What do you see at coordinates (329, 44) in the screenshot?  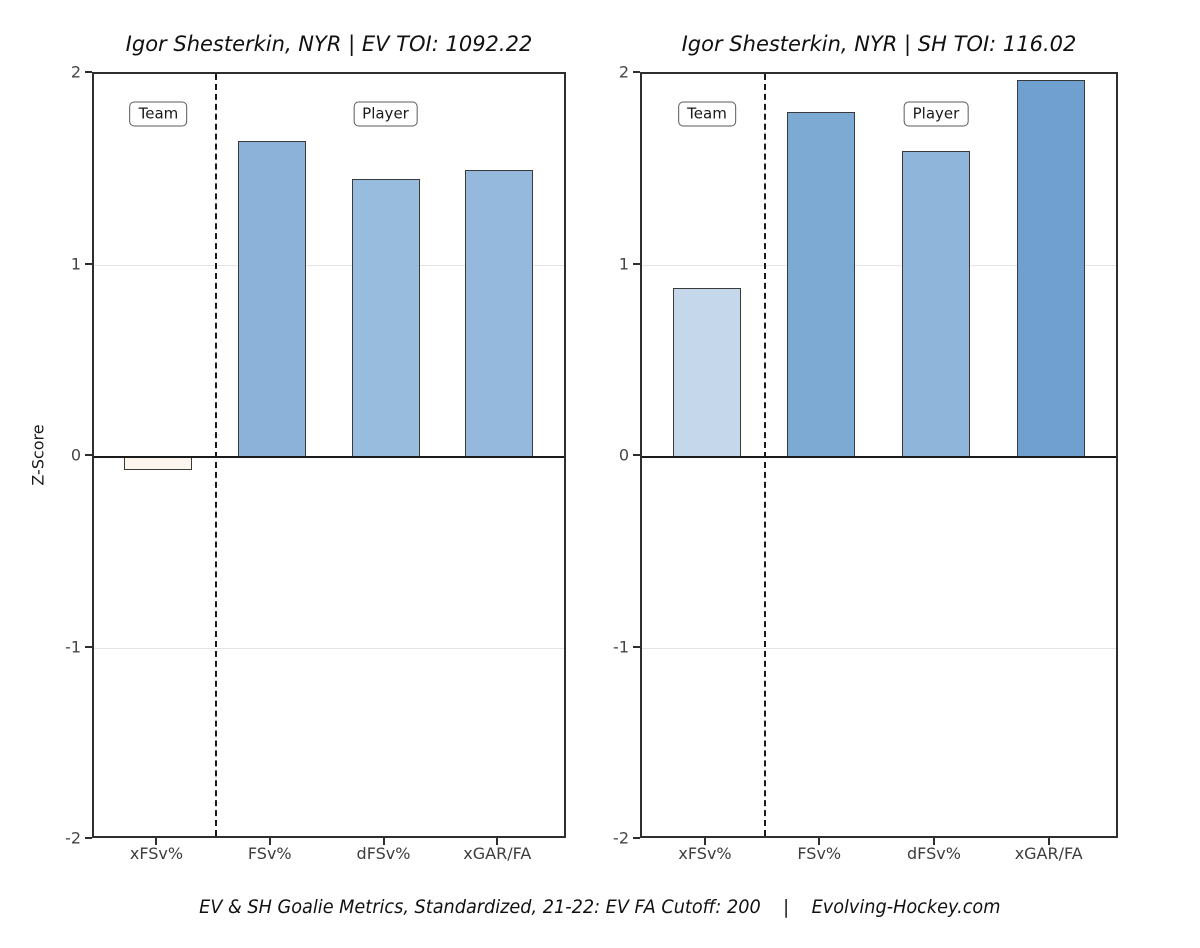 I see `chart-title: Igor Shesterkin, NYR | EV TOI: 1092.22` at bounding box center [329, 44].